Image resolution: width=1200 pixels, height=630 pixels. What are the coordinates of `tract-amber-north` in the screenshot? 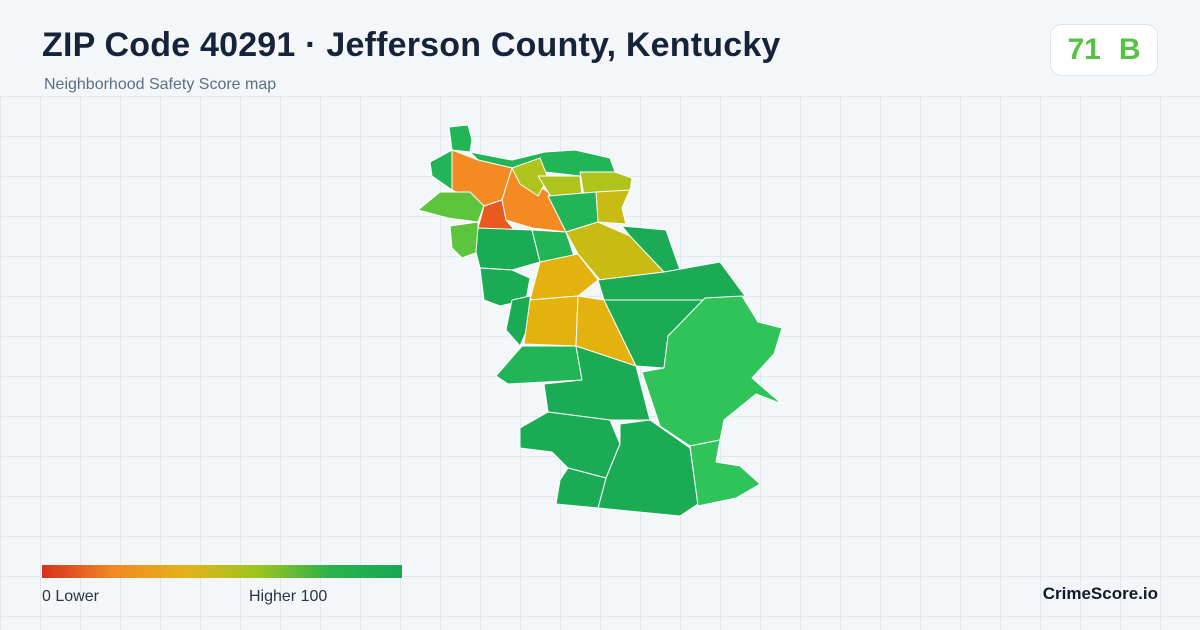 It's located at (564, 277).